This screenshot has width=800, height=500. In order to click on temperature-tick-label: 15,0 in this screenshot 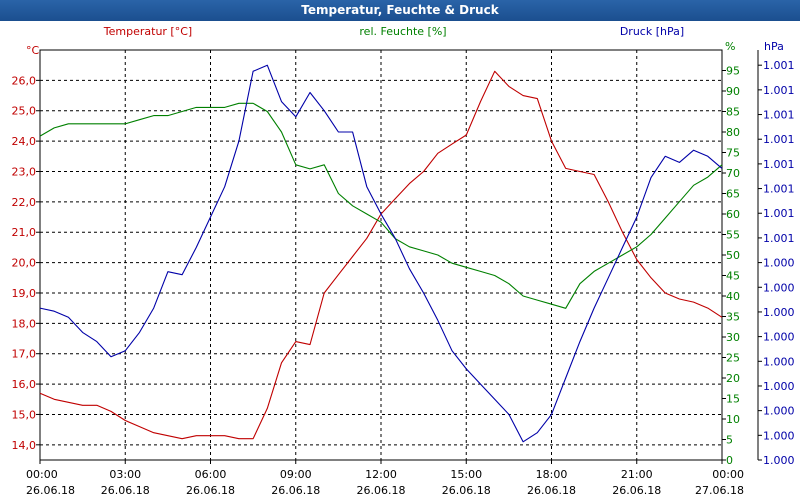, I will do `click(24, 414)`.